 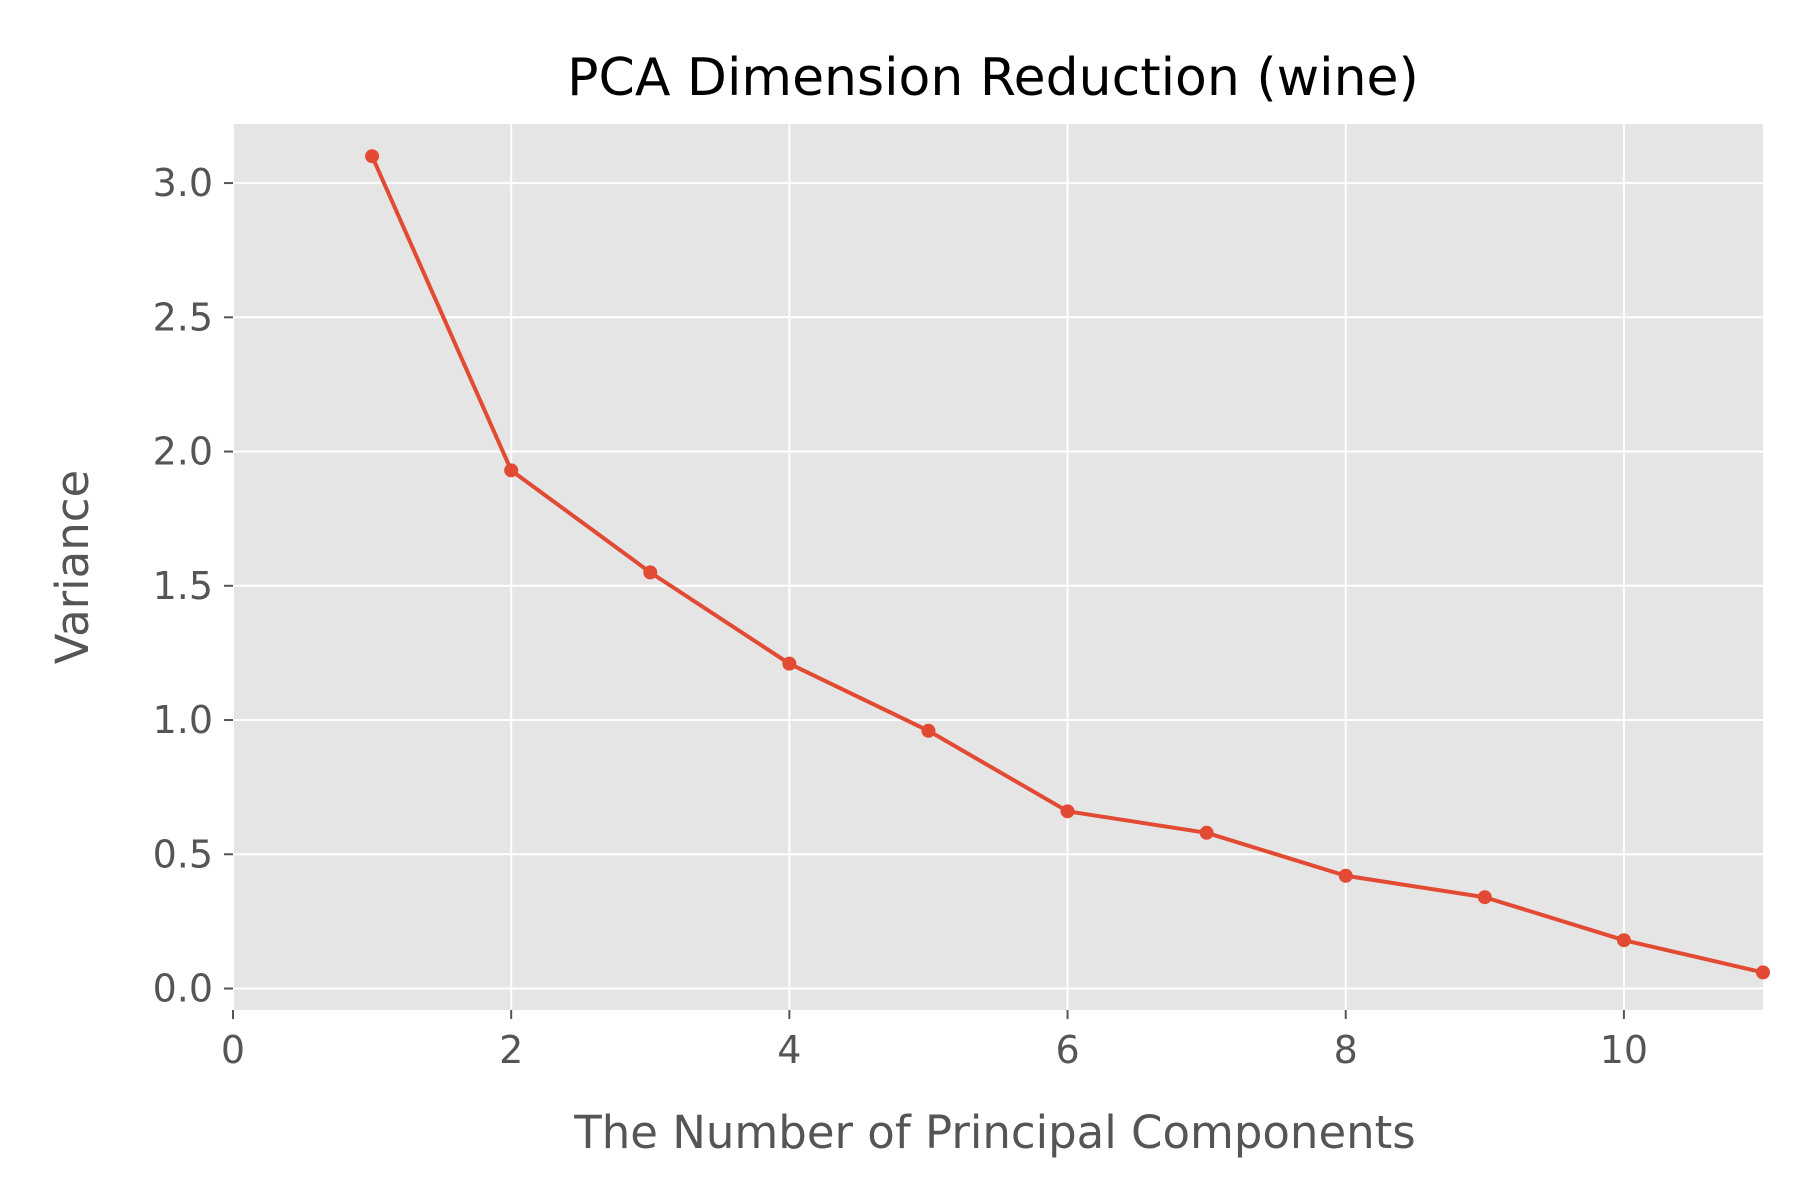 I want to click on x-tick-label: 10, so click(x=1624, y=1050).